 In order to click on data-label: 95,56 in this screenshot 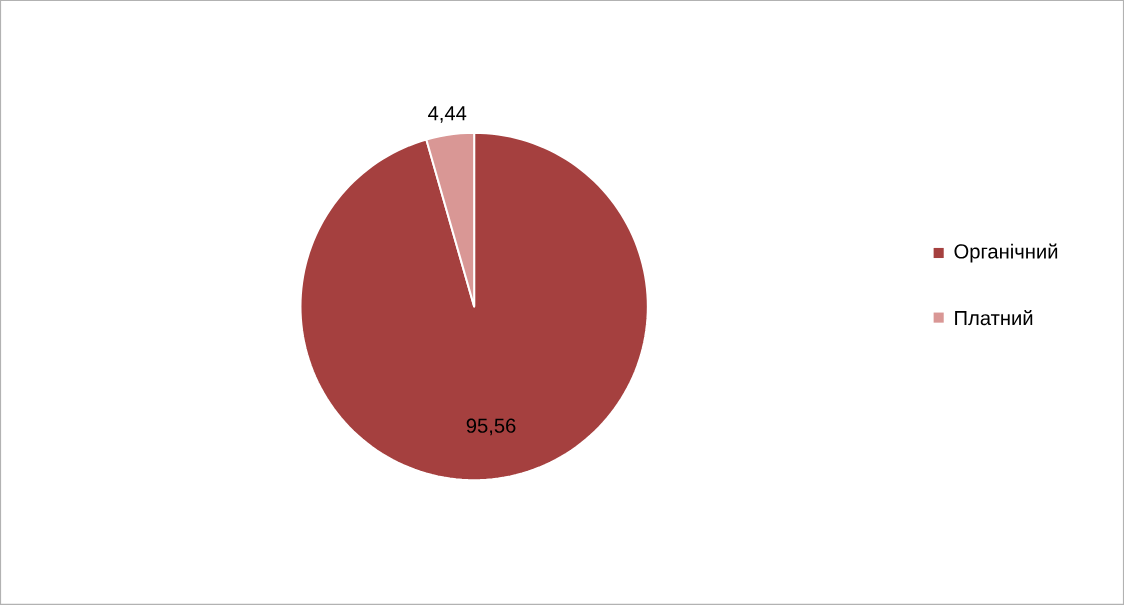, I will do `click(491, 427)`.